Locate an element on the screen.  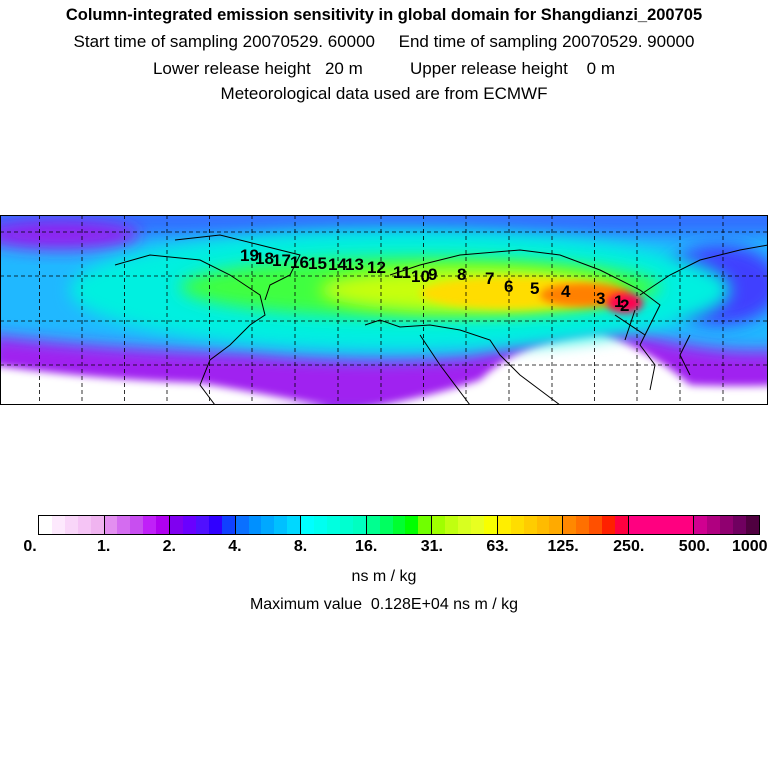
trajectory-label: 19 is located at coordinates (249, 255).